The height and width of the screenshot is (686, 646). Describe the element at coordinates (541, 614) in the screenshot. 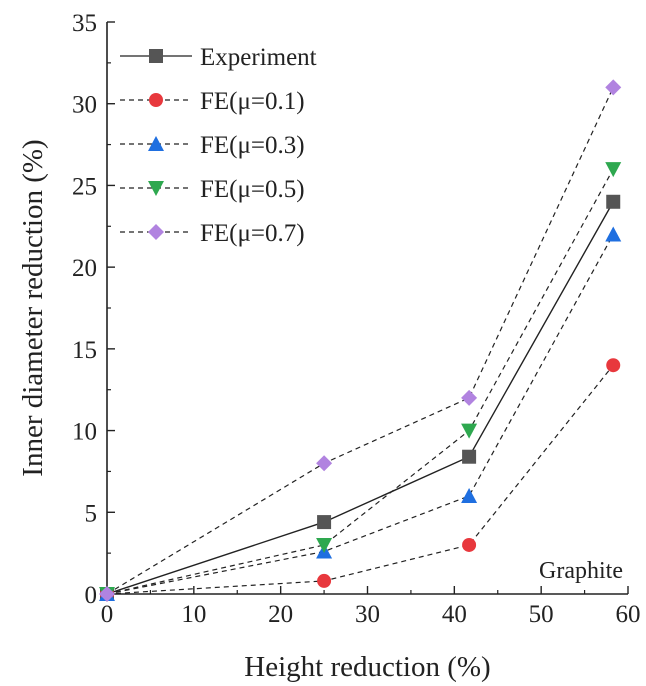

I see `x-tick-label: 50` at that location.